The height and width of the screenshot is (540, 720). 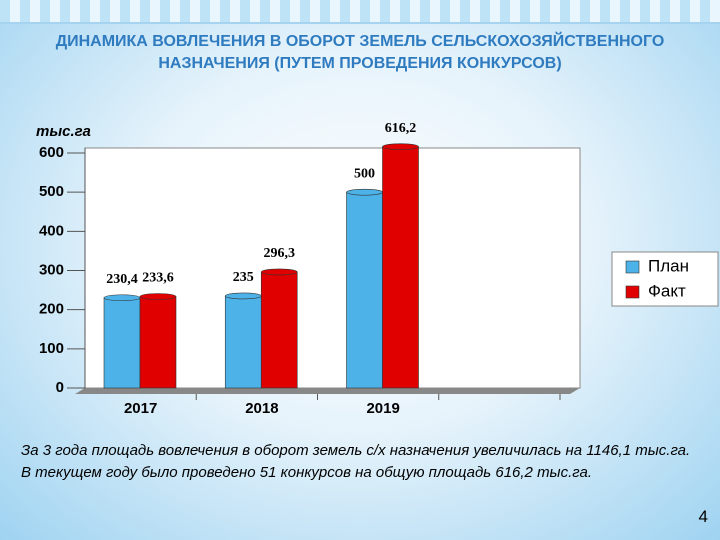 I want to click on x-tick-label: 2018, so click(x=261, y=408).